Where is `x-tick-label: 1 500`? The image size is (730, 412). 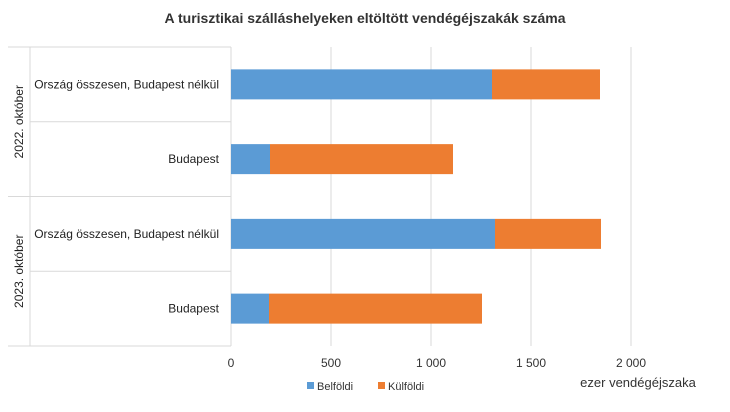 x-tick-label: 1 500 is located at coordinates (531, 363).